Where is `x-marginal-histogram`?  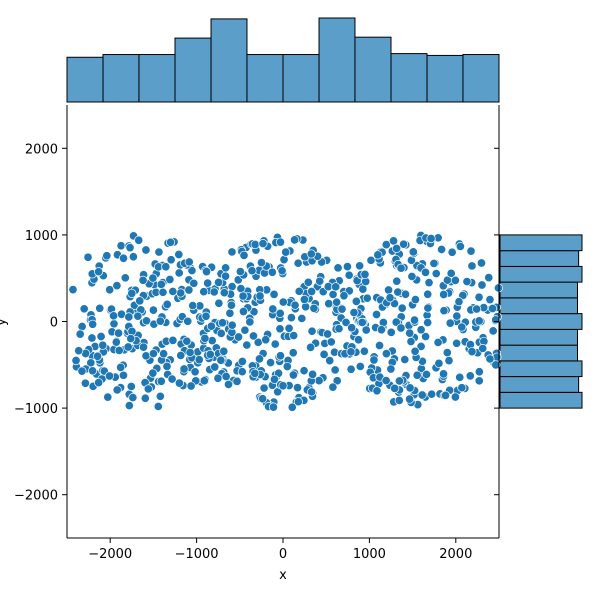 x-marginal-histogram is located at coordinates (283, 60).